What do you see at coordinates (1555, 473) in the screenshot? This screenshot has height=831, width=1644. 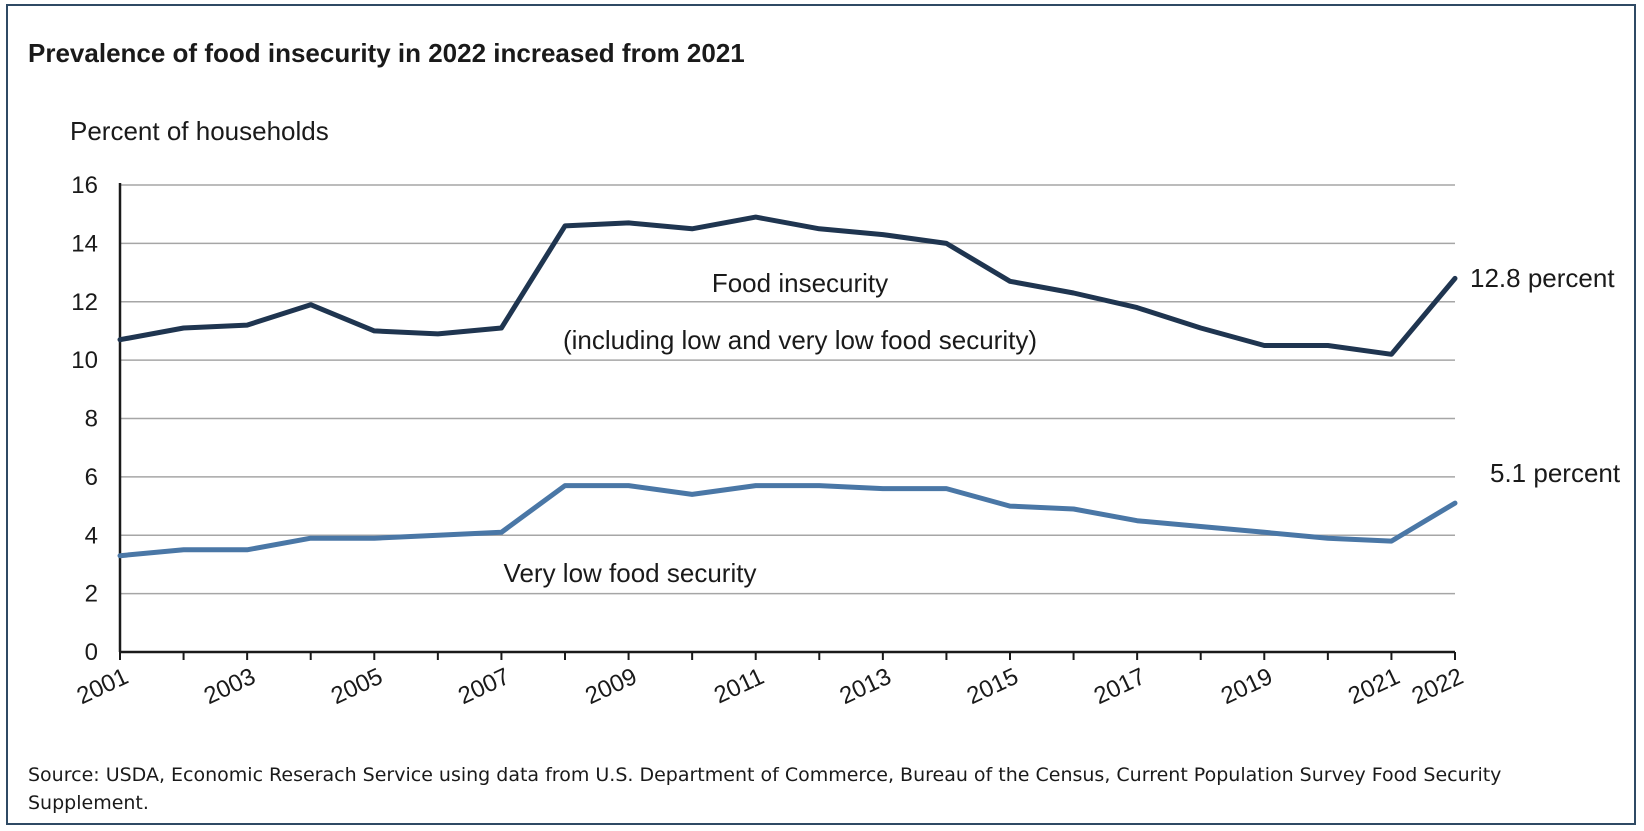 I see `series-end-label: 5.1 percent` at bounding box center [1555, 473].